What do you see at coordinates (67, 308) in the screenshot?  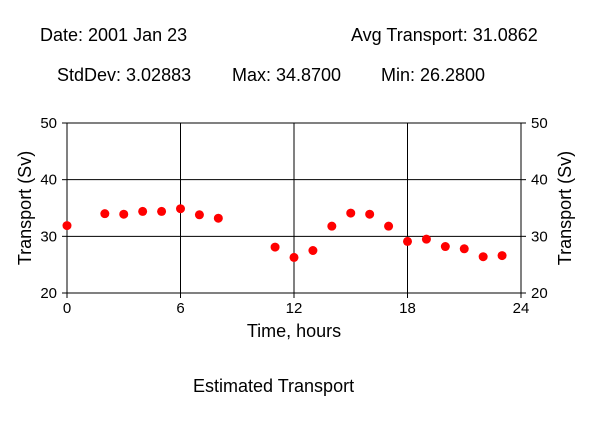 I see `x-tick-label: 0` at bounding box center [67, 308].